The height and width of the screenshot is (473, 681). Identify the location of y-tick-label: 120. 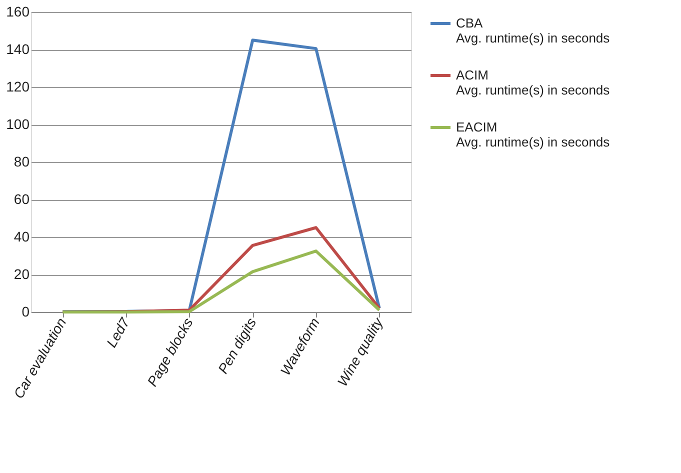
(18, 86).